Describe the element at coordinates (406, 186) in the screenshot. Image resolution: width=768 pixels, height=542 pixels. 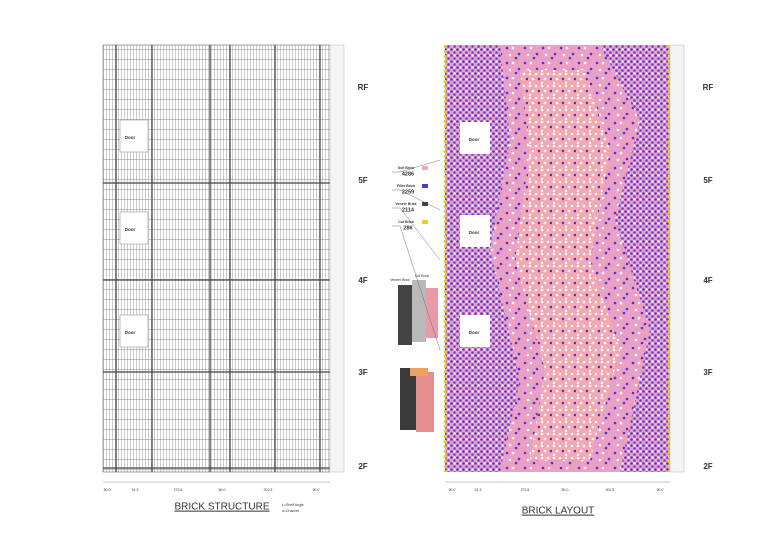
I see `legend-name: Filler Brick` at that location.